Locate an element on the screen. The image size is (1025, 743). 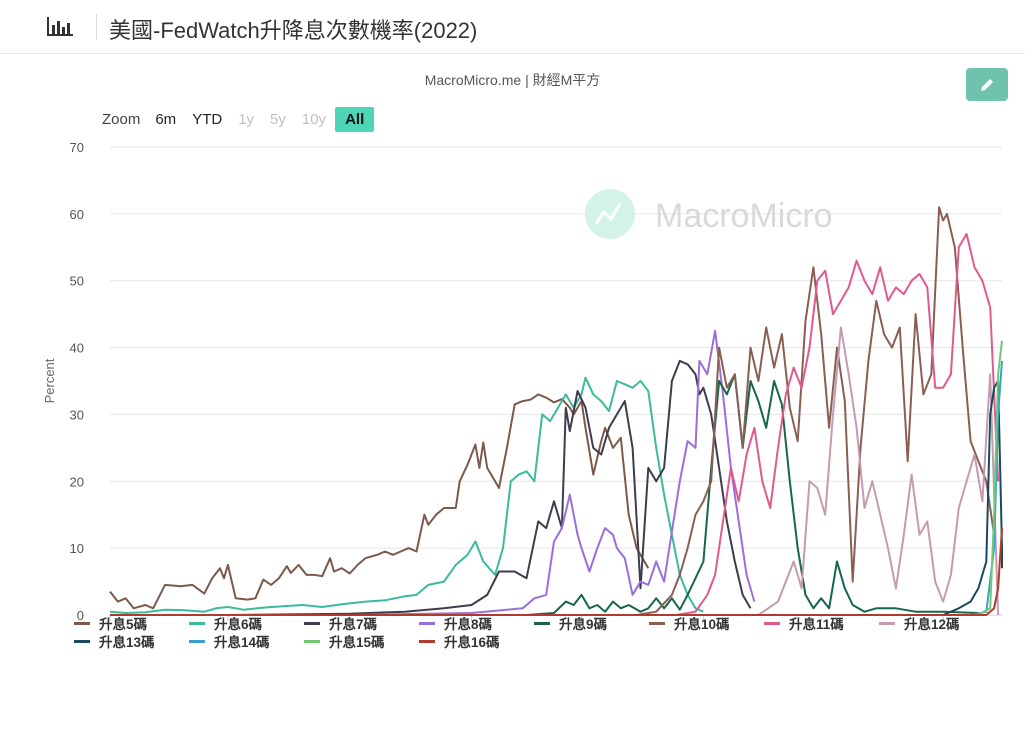
legend-label: 升息9碼 is located at coordinates (583, 624).